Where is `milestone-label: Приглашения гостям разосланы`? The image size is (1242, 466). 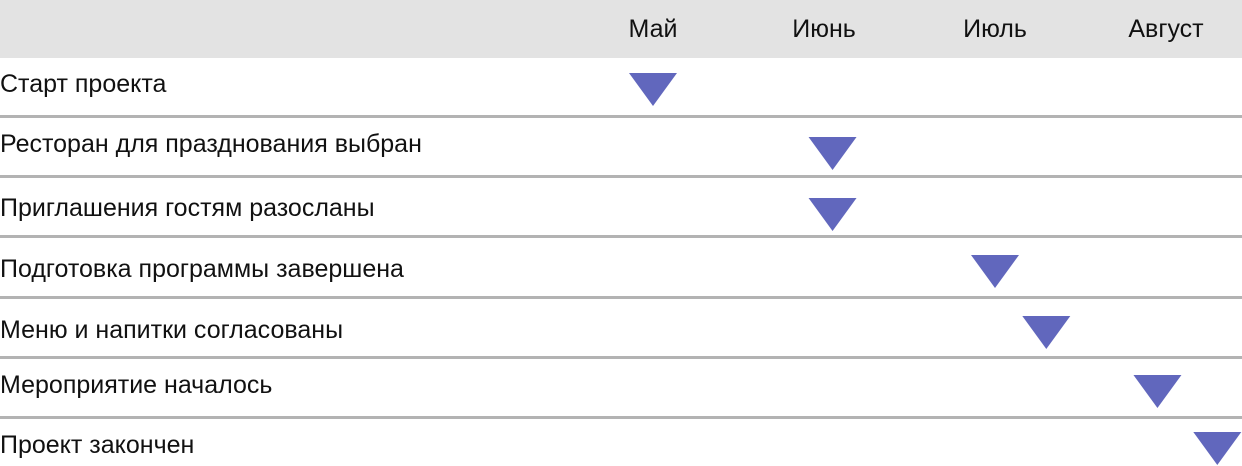 milestone-label: Приглашения гостям разосланы is located at coordinates (187, 208).